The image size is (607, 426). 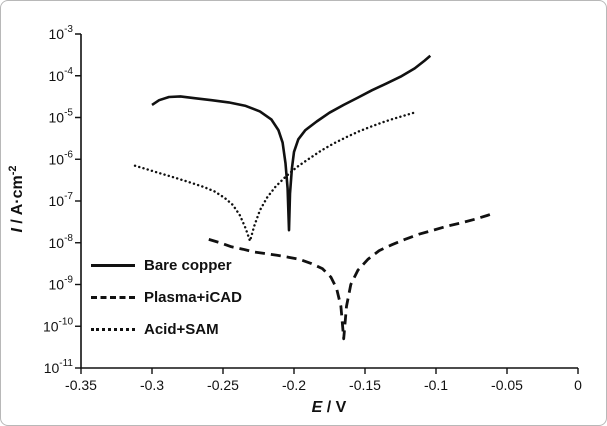 I want to click on svg-text: 10⁻⁵, so click(x=61, y=117).